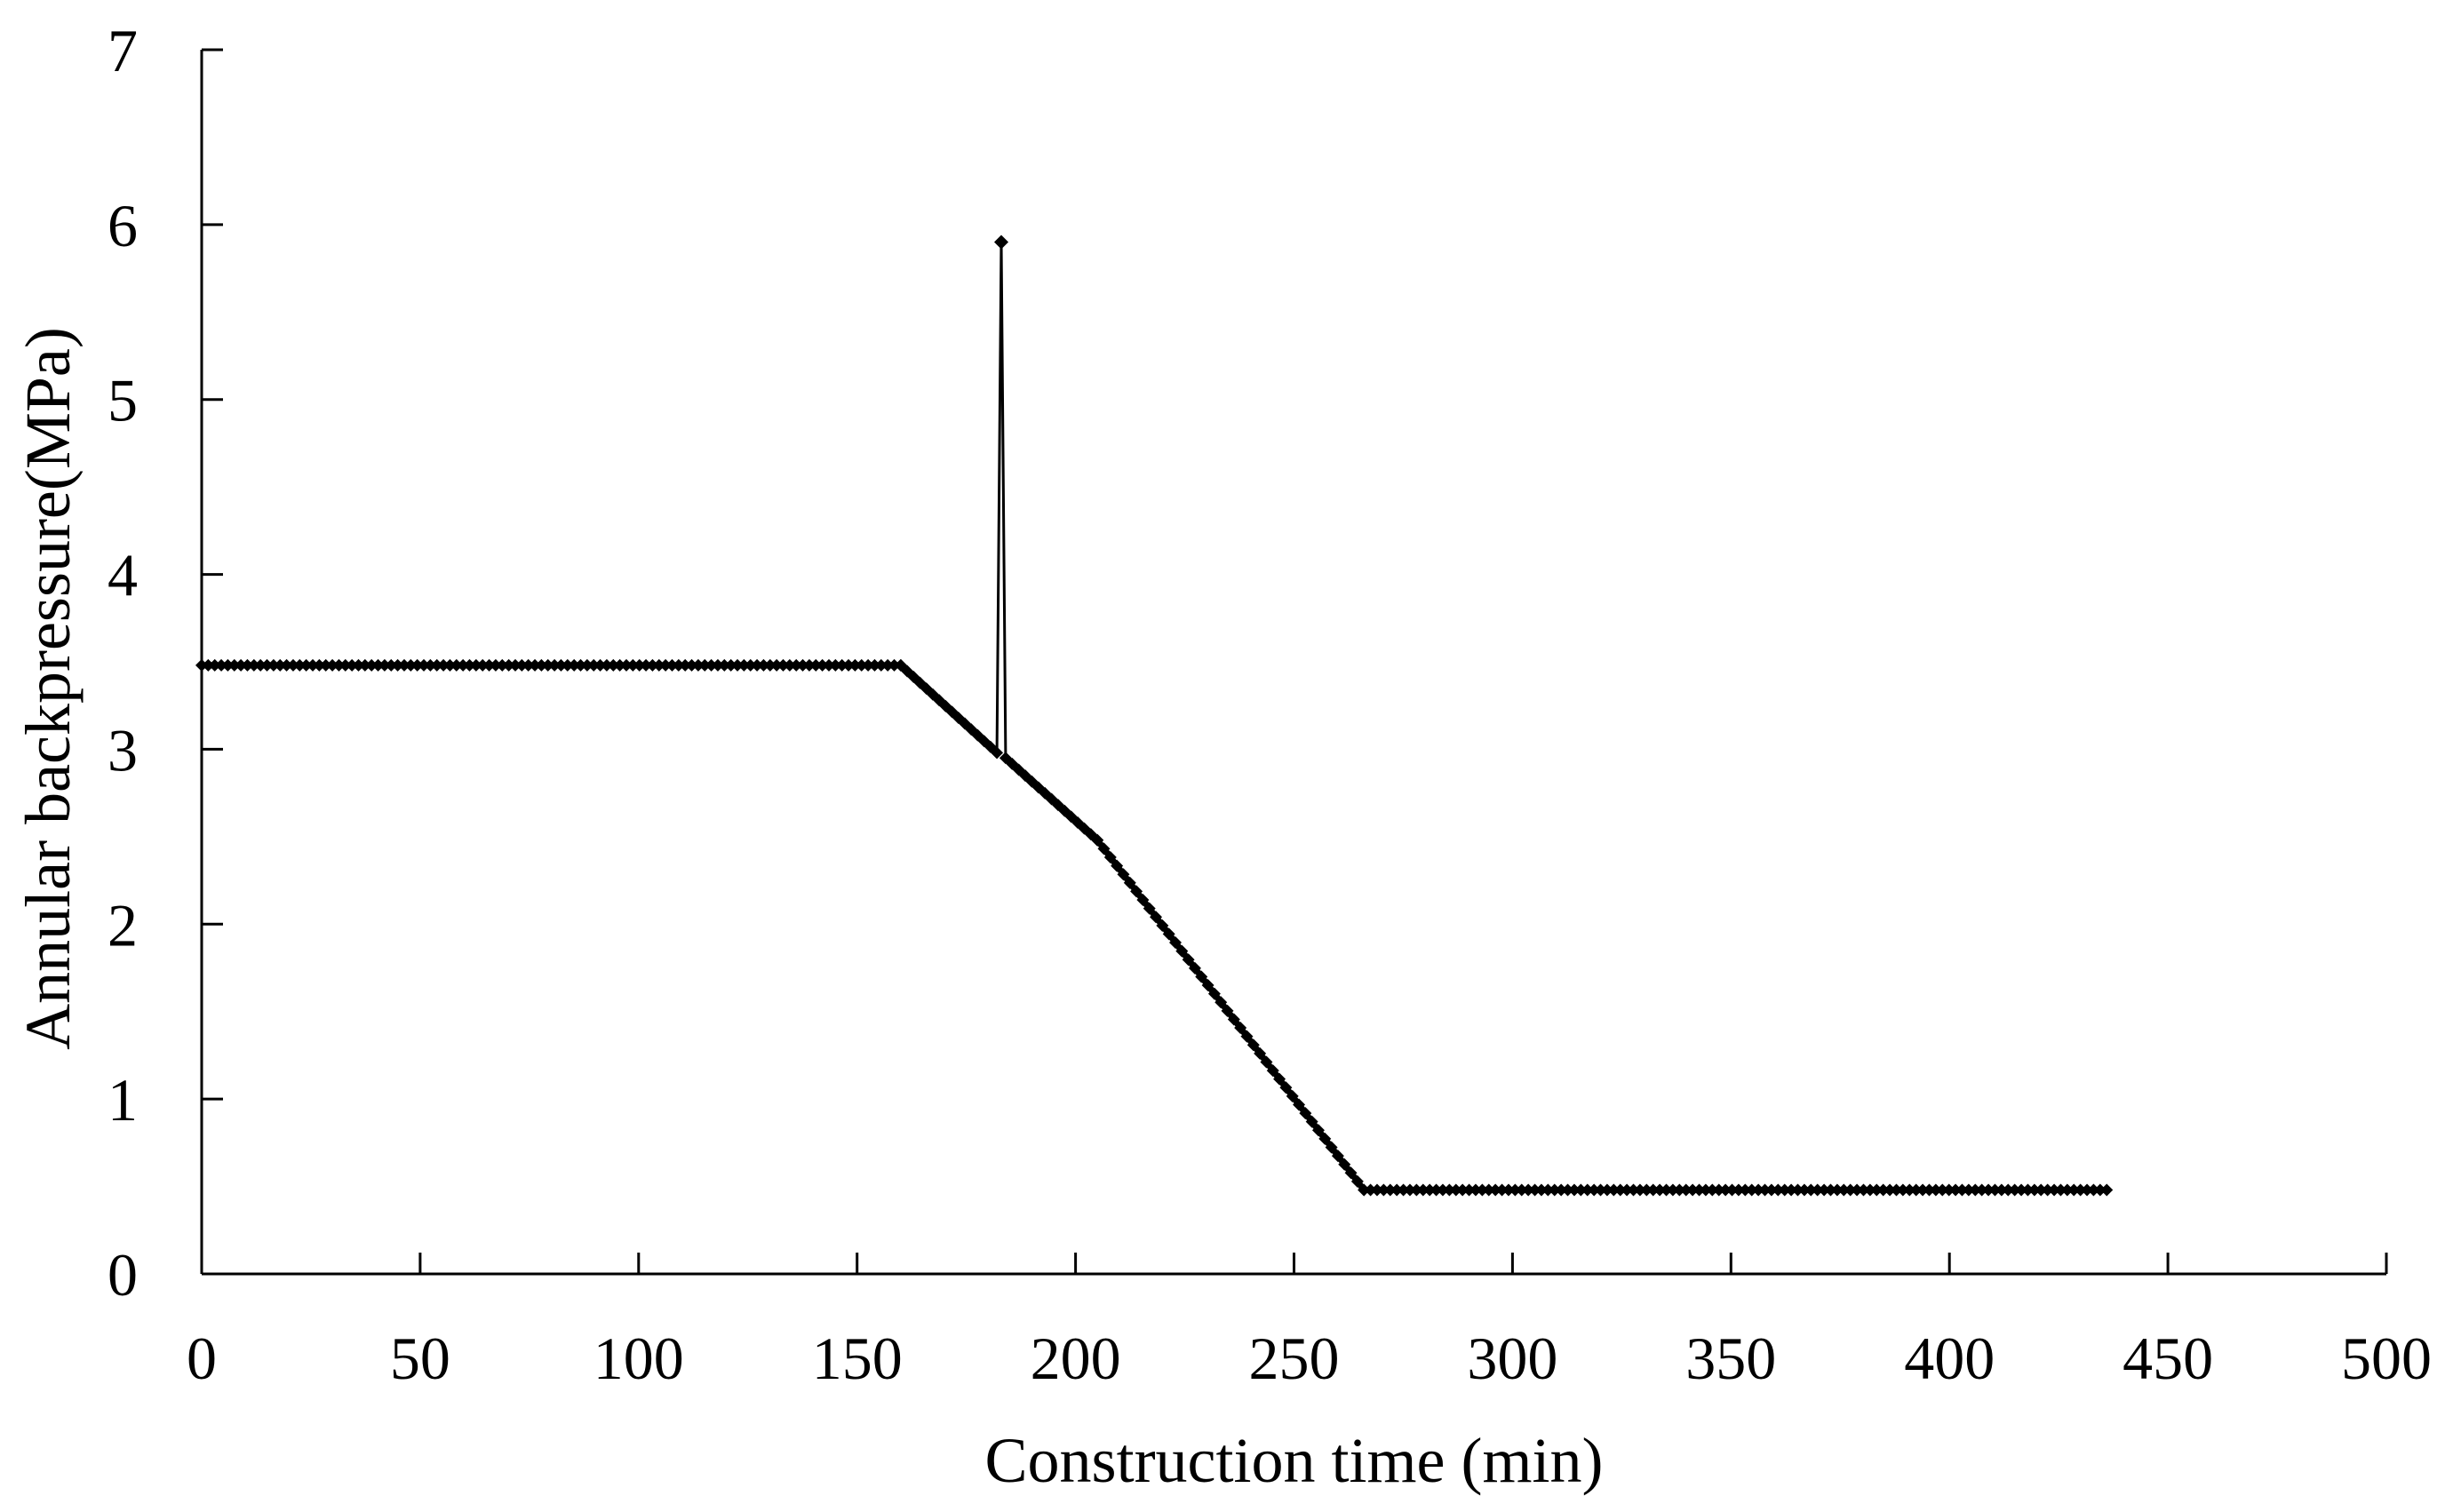 The height and width of the screenshot is (1512, 2453). Describe the element at coordinates (48, 688) in the screenshot. I see `y-axis-title: Annular backpressure(MPa)` at that location.